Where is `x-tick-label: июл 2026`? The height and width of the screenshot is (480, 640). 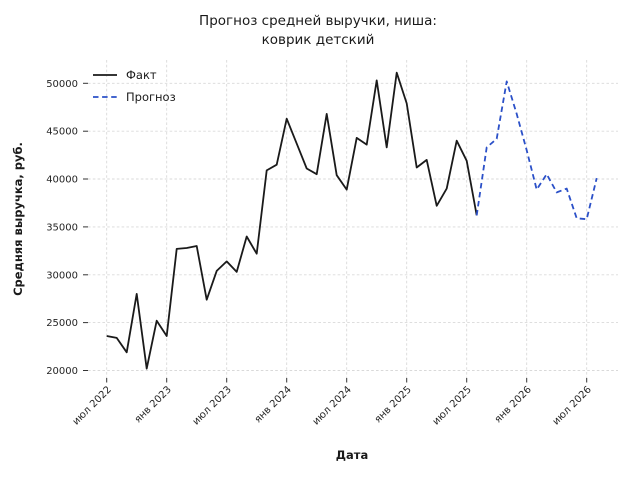
x-tick-label: июл 2026 is located at coordinates (572, 405).